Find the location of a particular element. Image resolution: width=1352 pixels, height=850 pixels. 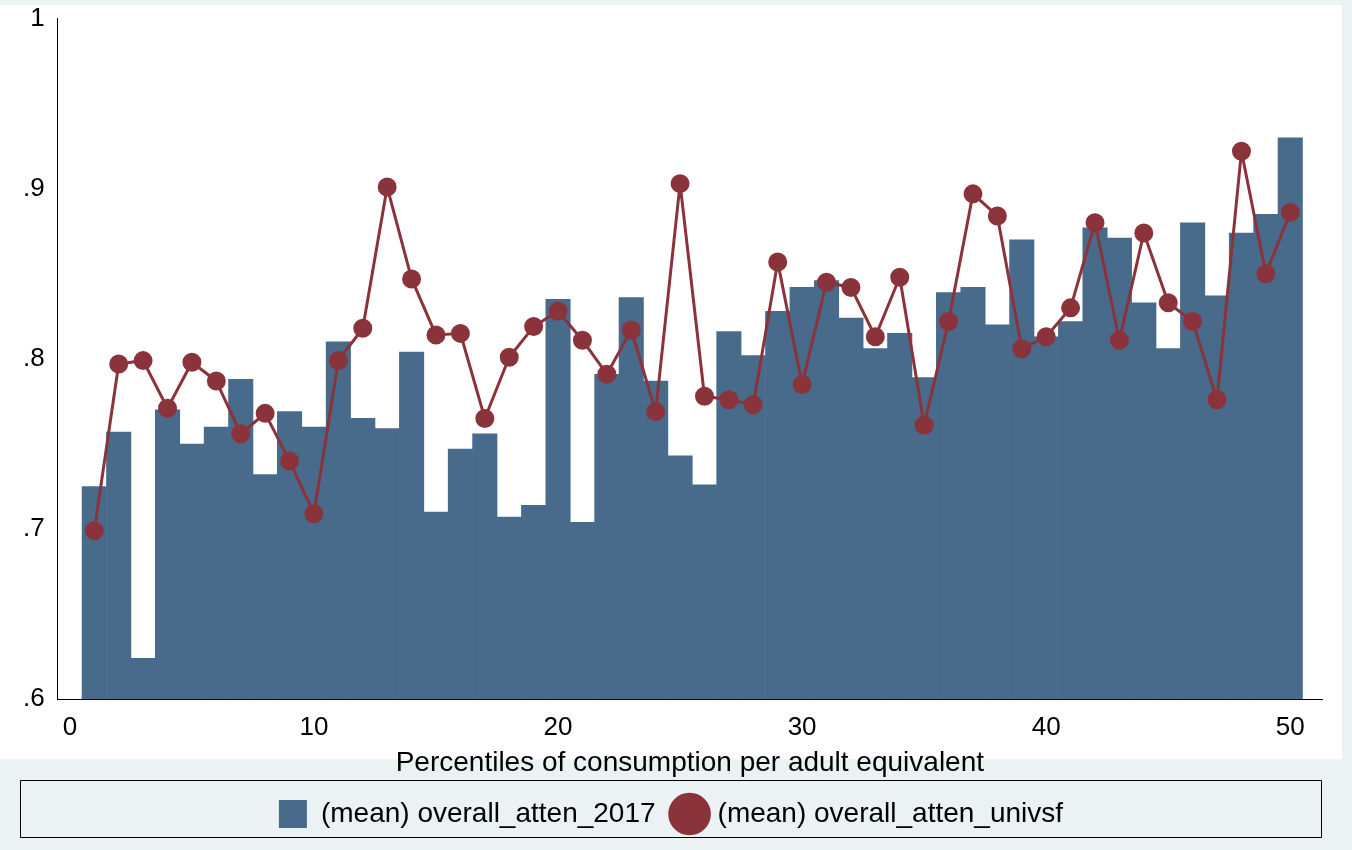

x-tick-label: 40 is located at coordinates (1046, 725).